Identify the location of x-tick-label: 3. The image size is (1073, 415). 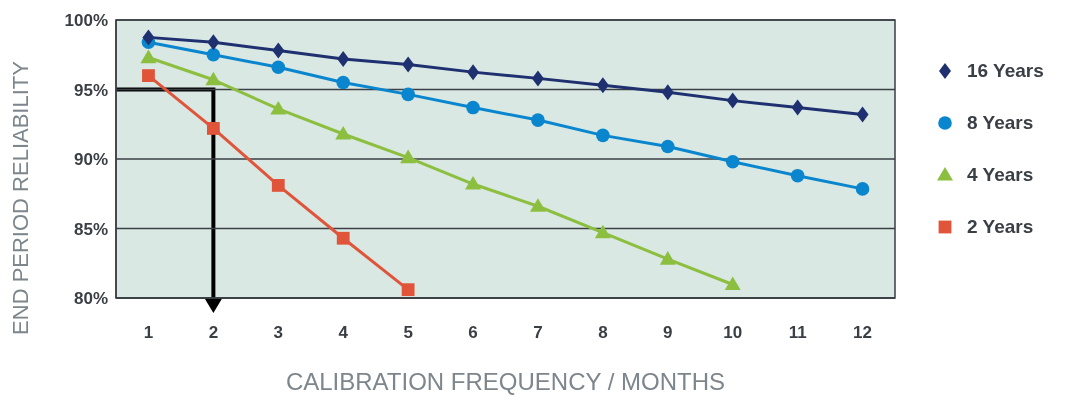
(278, 333).